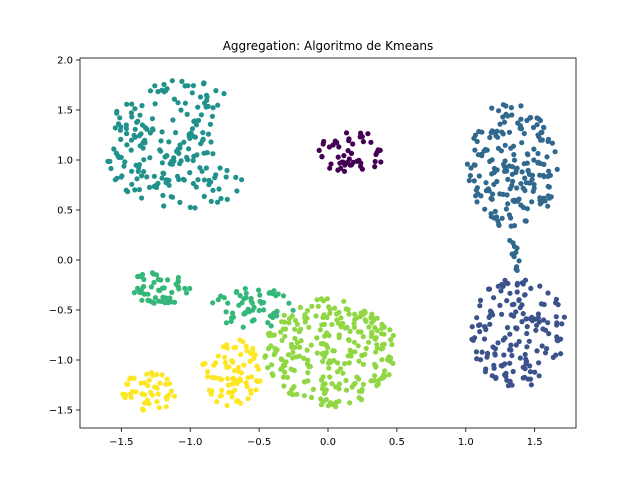 The width and height of the screenshot is (640, 480). Describe the element at coordinates (397, 442) in the screenshot. I see `x-tick-label: 0.5` at that location.